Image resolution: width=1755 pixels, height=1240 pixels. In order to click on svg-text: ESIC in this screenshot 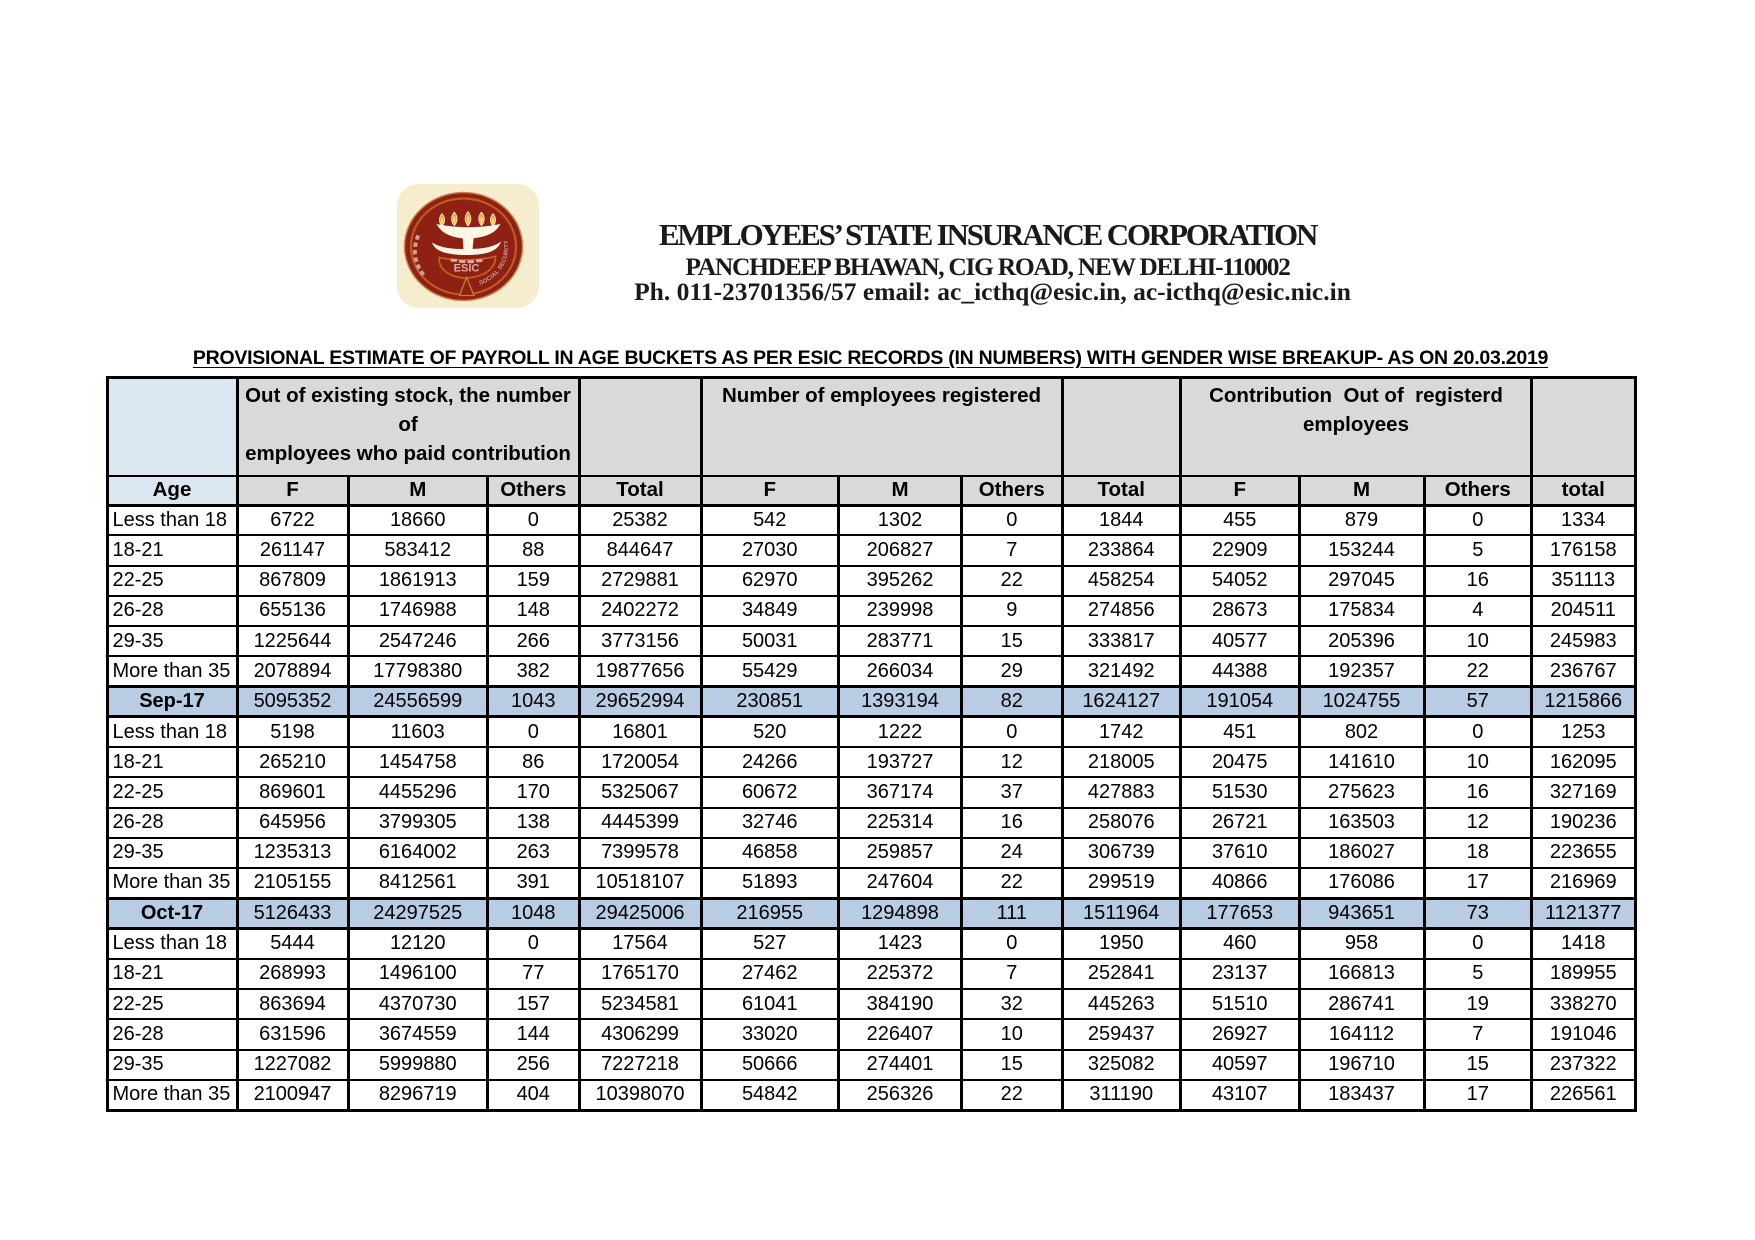, I will do `click(467, 269)`.